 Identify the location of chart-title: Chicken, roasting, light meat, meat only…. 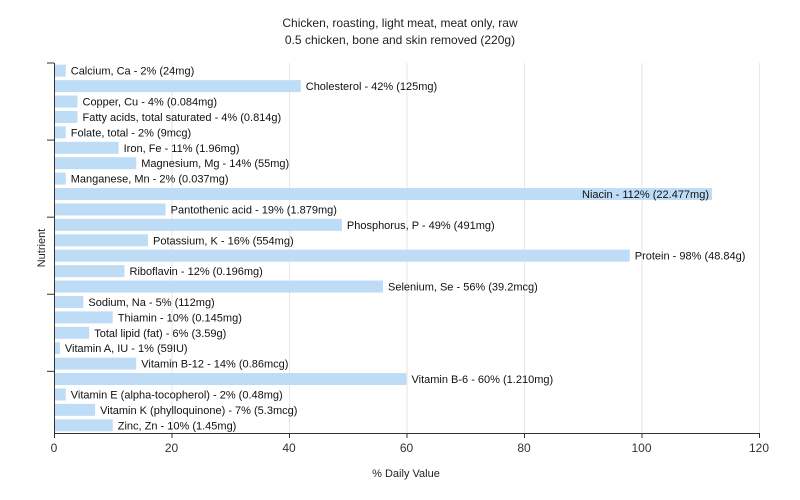
(400, 23).